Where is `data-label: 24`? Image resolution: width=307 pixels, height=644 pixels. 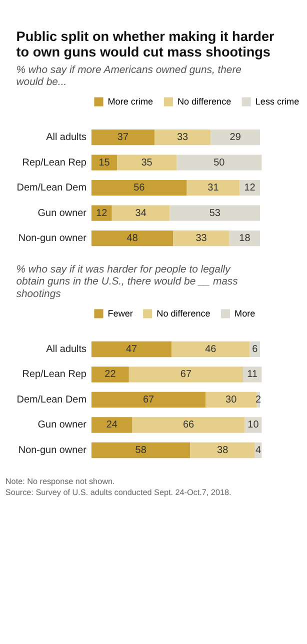 data-label: 24 is located at coordinates (112, 425).